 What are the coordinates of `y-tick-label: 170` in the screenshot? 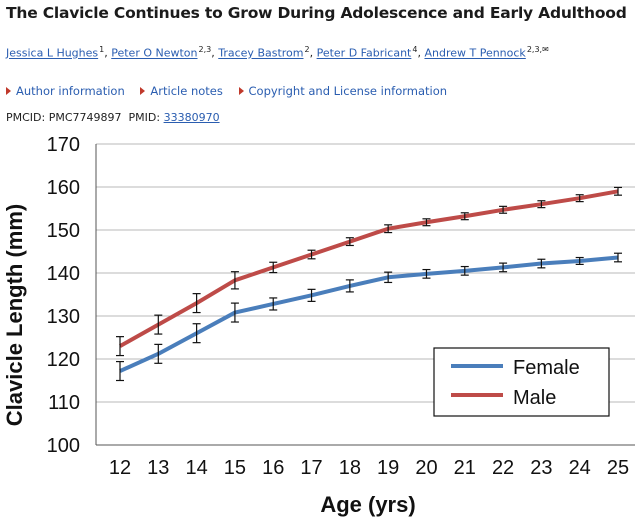 It's located at (63, 145).